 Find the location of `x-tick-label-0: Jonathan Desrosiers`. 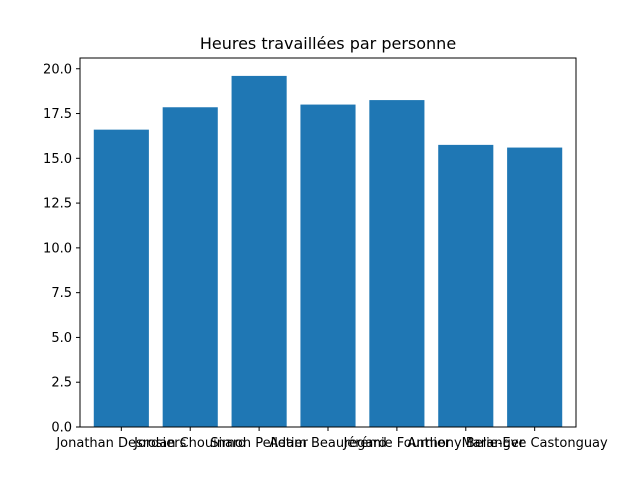

x-tick-label-0: Jonathan Desrosiers is located at coordinates (120, 443).